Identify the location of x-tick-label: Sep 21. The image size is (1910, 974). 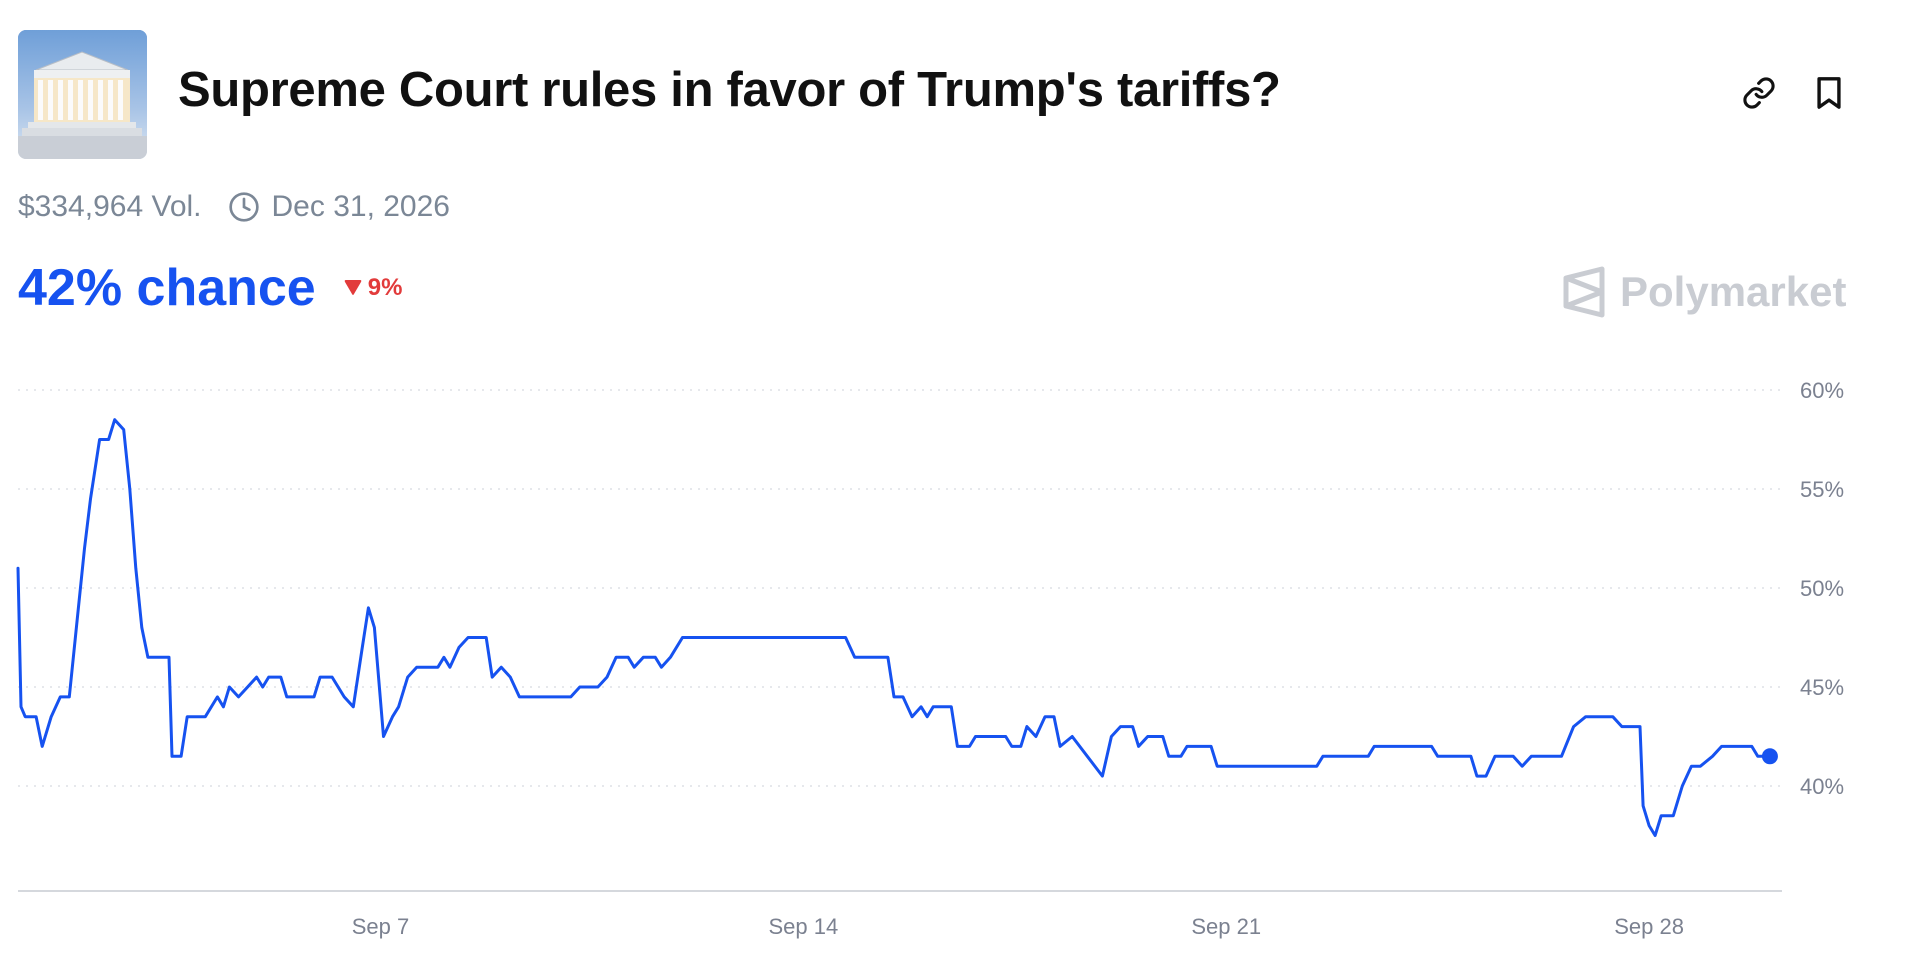
(1226, 926).